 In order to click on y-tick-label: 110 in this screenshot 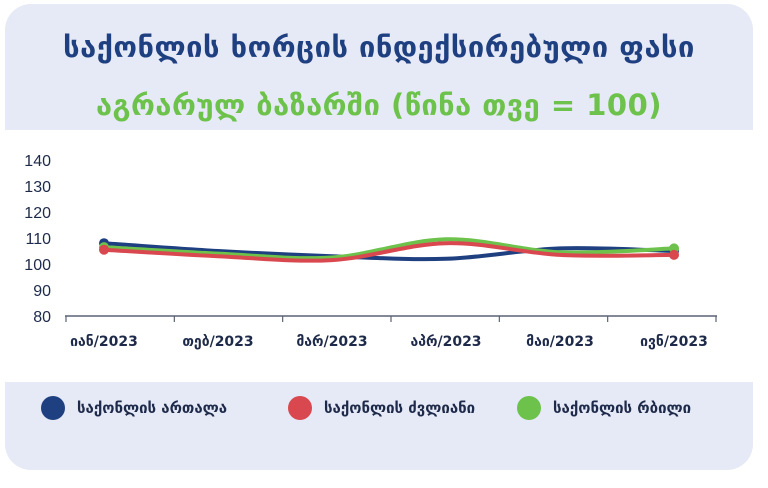, I will do `click(38, 239)`.